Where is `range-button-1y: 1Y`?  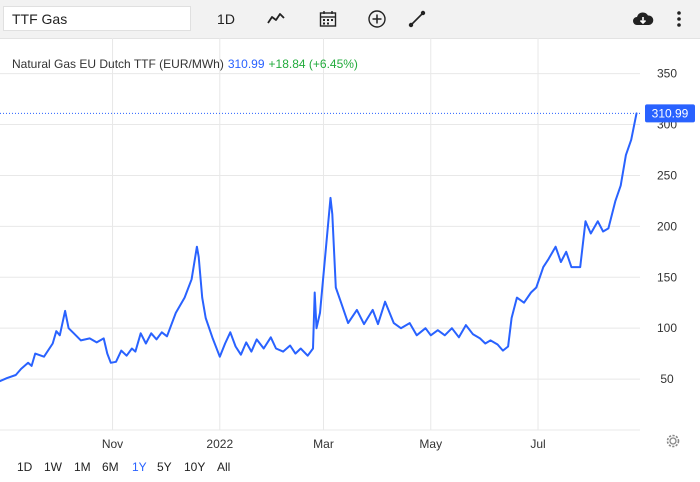 range-button-1y: 1Y is located at coordinates (139, 467).